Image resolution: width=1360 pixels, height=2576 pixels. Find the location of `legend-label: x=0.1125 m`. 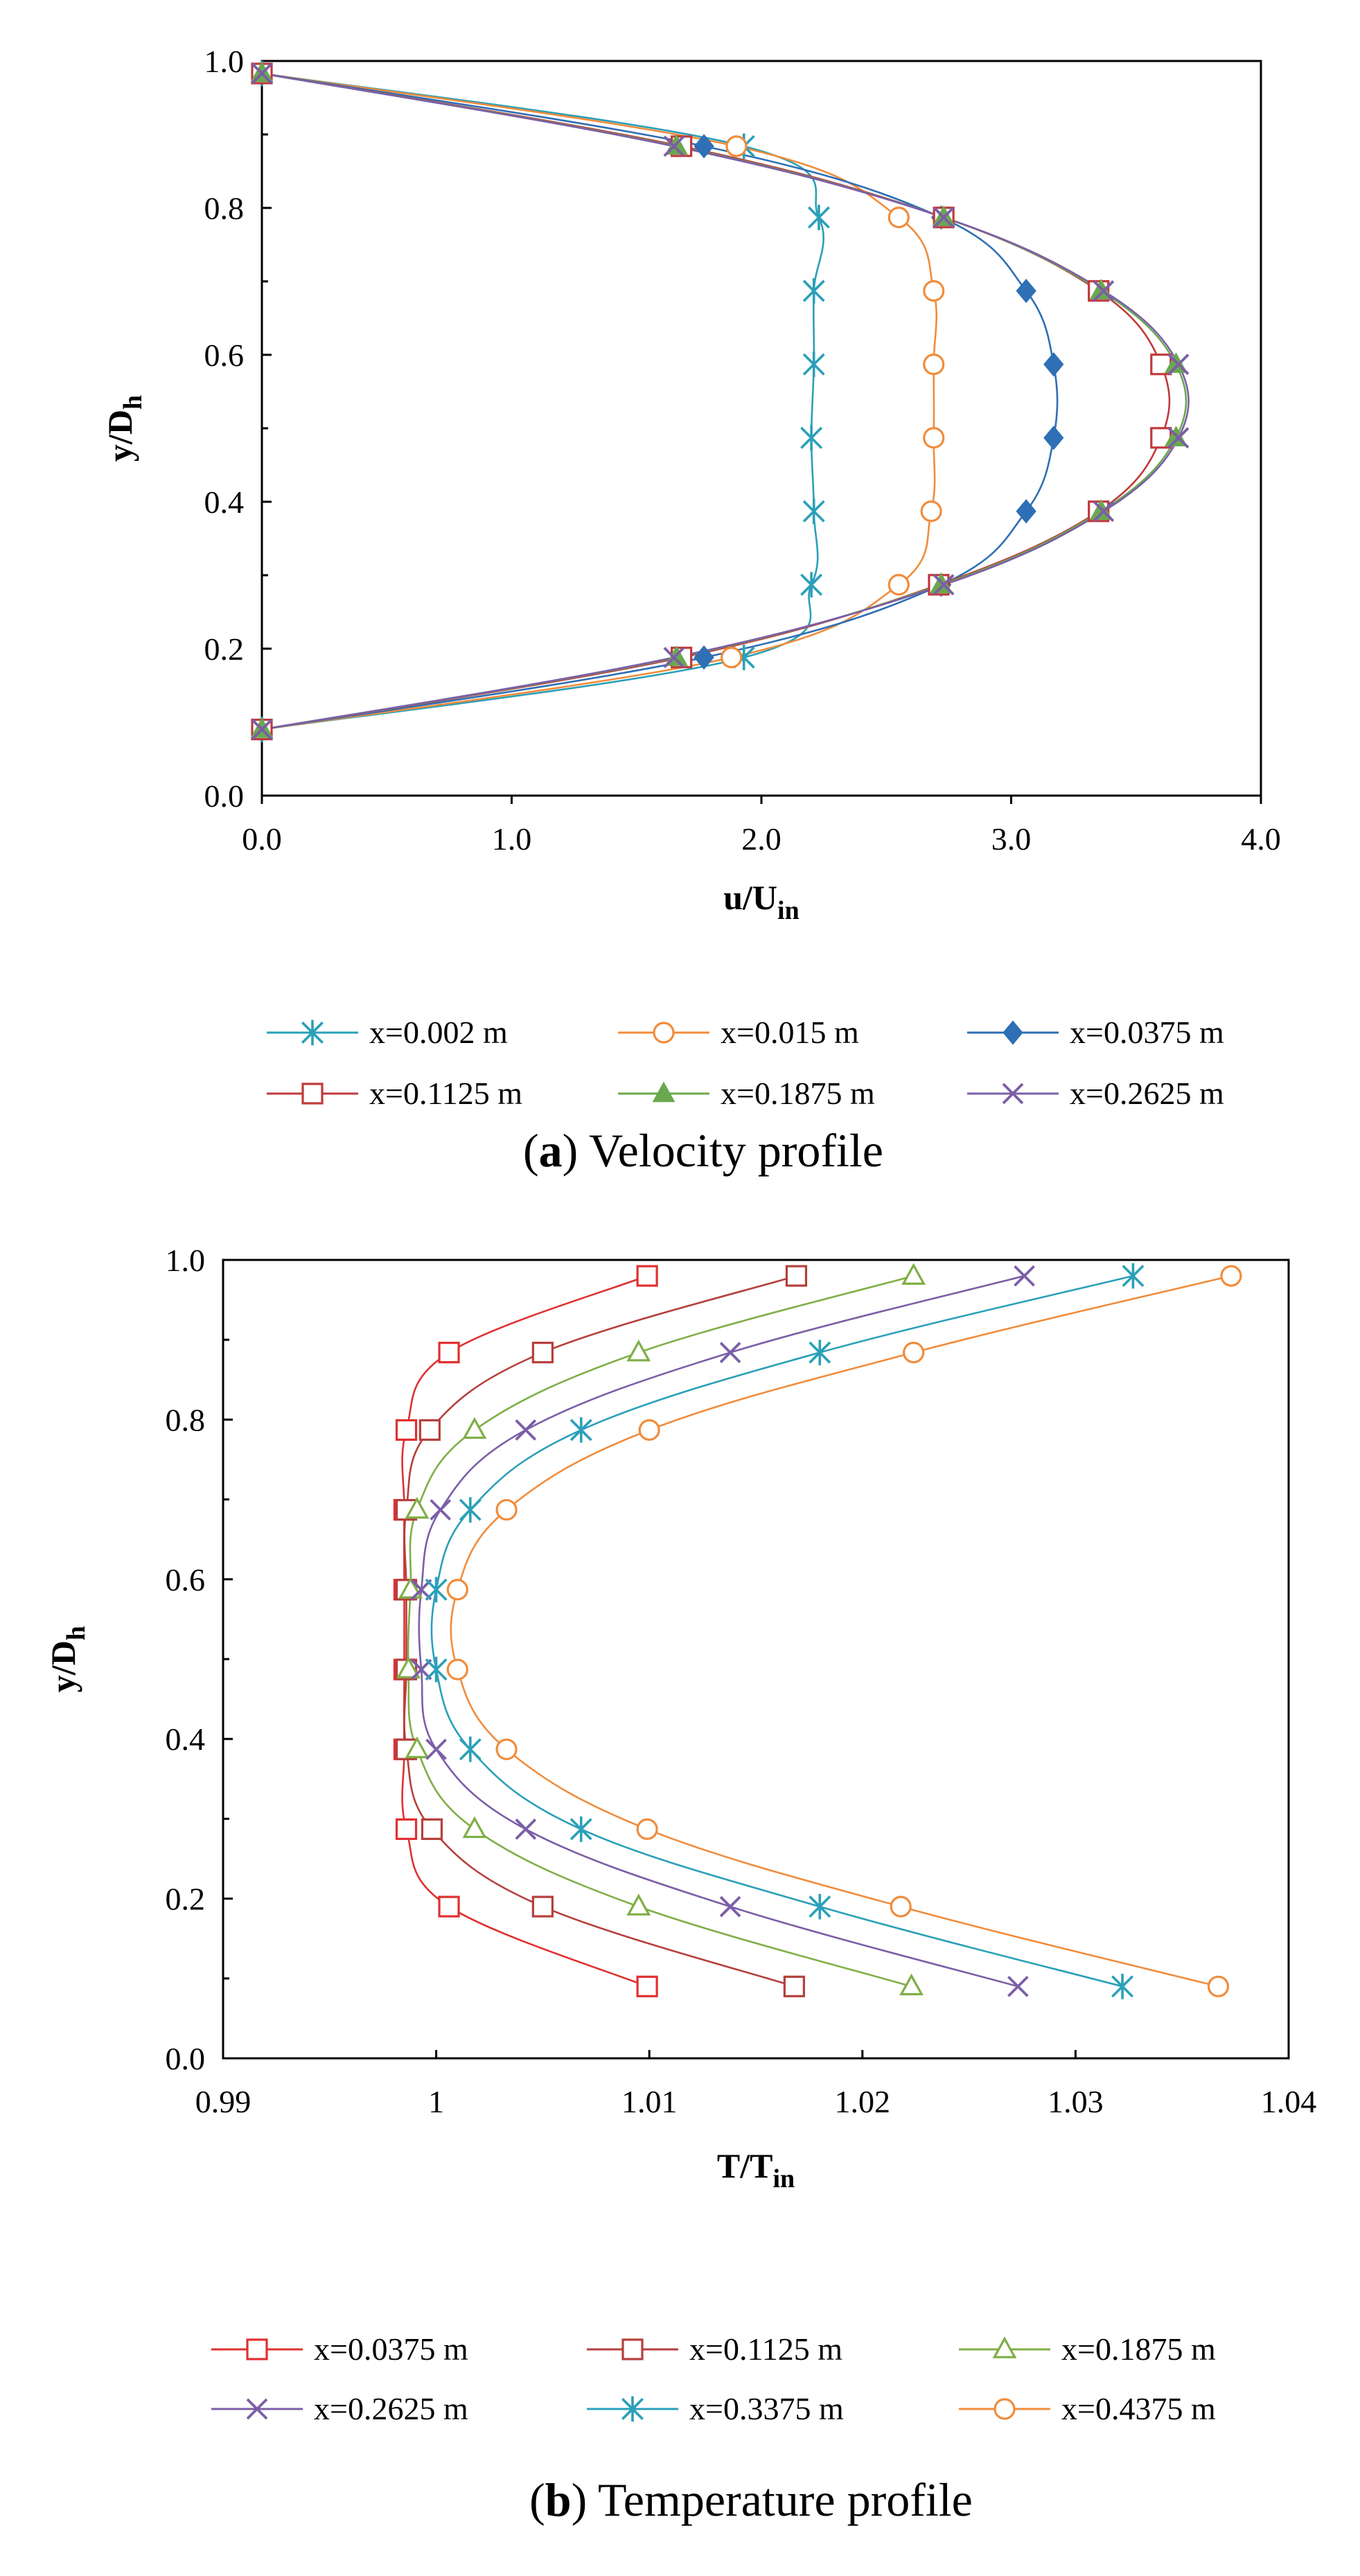

legend-label: x=0.1125 m is located at coordinates (765, 2349).